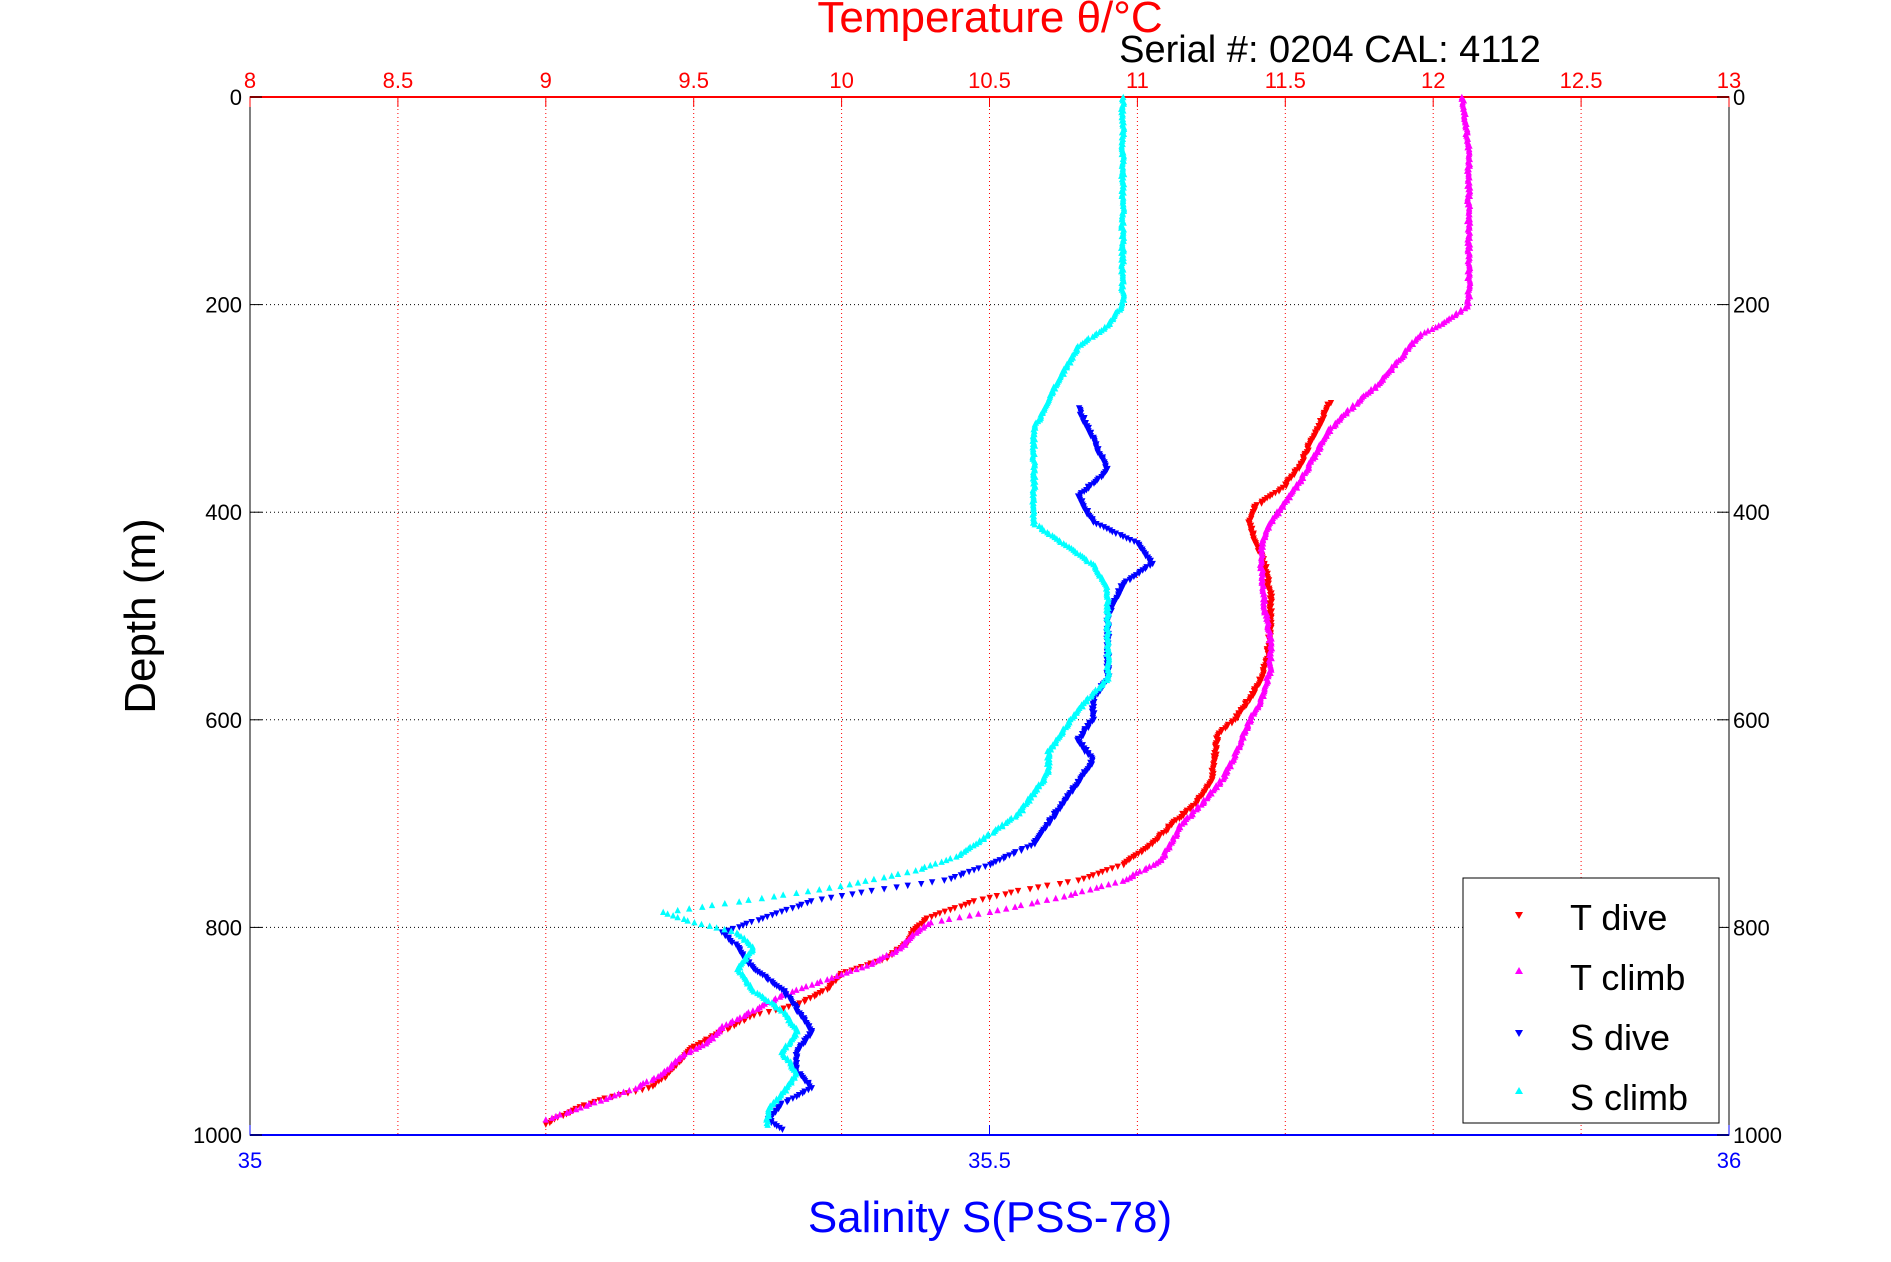 The image size is (1891, 1262). Describe the element at coordinates (223, 512) in the screenshot. I see `tick-label-depth-left: 400` at that location.